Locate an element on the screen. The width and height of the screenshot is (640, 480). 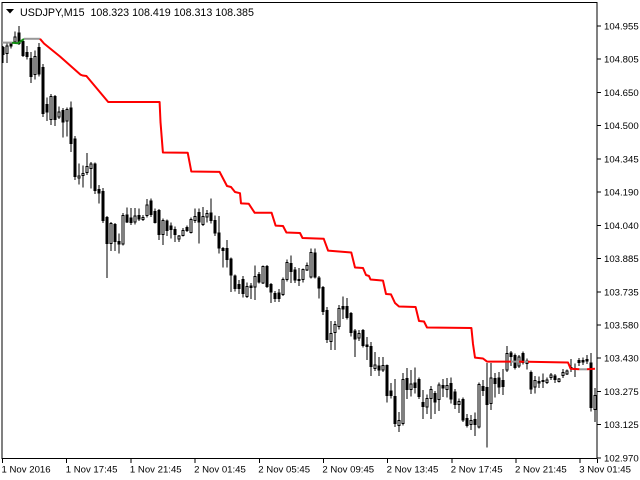
svg-text: 1 Nov 2016 is located at coordinates (26, 470).